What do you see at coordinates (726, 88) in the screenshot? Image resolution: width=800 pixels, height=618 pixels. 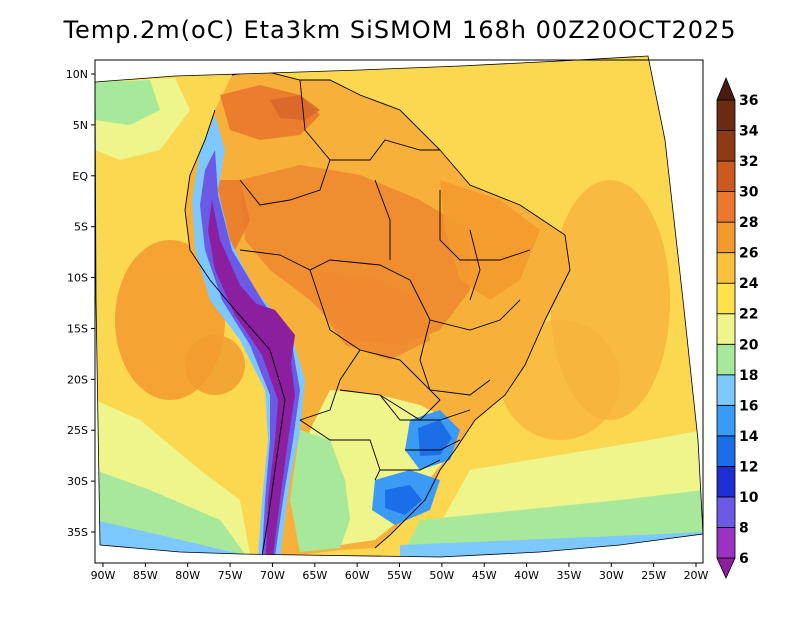 I see `colorbar-max-arrow` at bounding box center [726, 88].